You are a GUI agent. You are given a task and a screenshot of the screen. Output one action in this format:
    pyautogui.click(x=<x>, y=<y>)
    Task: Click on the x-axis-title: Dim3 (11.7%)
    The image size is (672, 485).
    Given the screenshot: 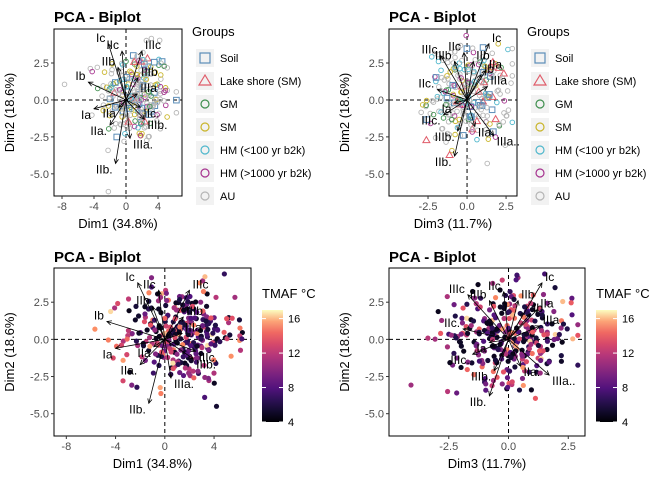 What is the action you would take?
    pyautogui.click(x=453, y=223)
    